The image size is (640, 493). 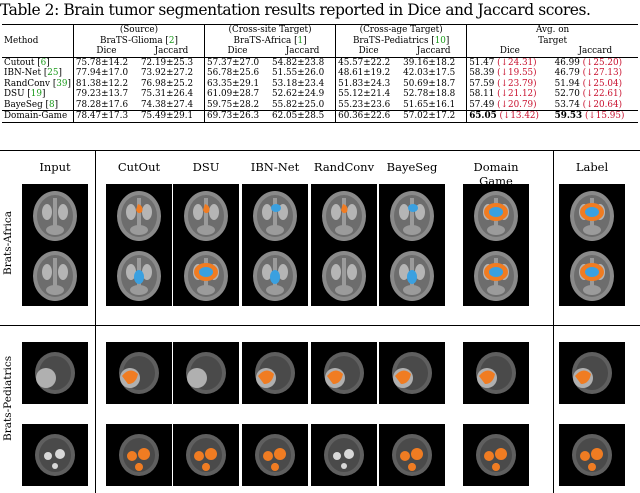 What do you see at coordinates (401, 30) in the screenshot?
I see `group-header-cross-age: (Cross-age Target)` at bounding box center [401, 30].